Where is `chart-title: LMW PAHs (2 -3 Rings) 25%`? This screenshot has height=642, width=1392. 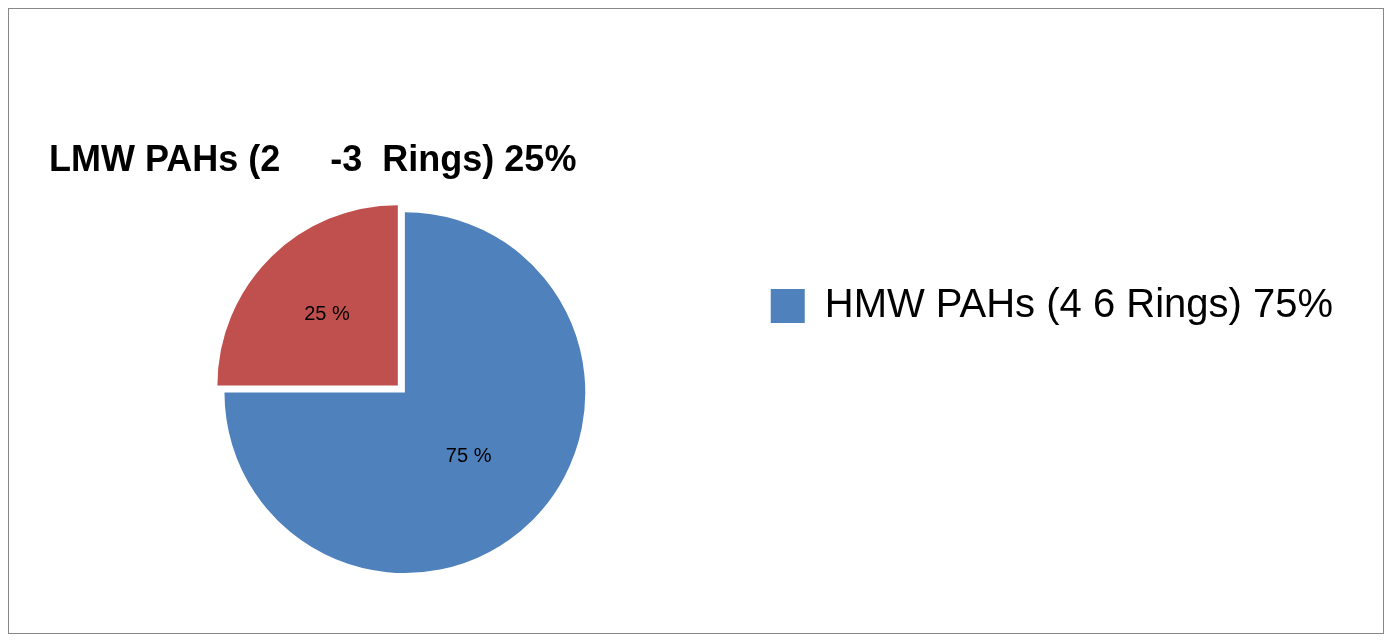 chart-title: LMW PAHs (2 -3 Rings) 25% is located at coordinates (313, 158).